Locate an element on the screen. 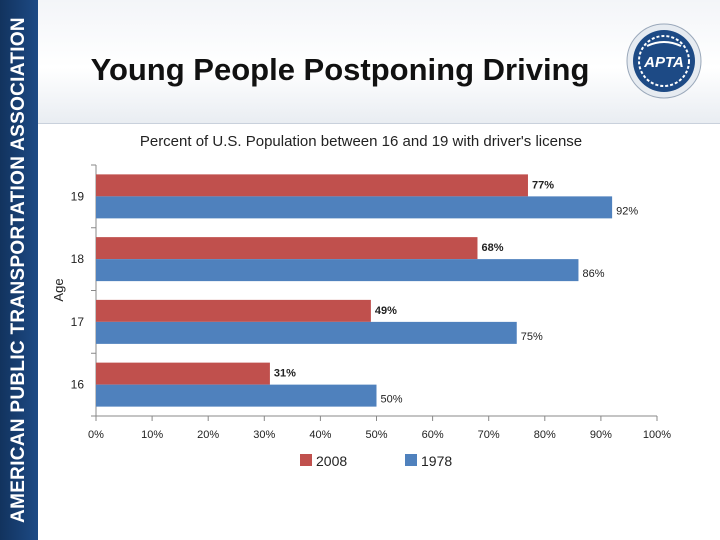  data-label: 31% is located at coordinates (285, 374).